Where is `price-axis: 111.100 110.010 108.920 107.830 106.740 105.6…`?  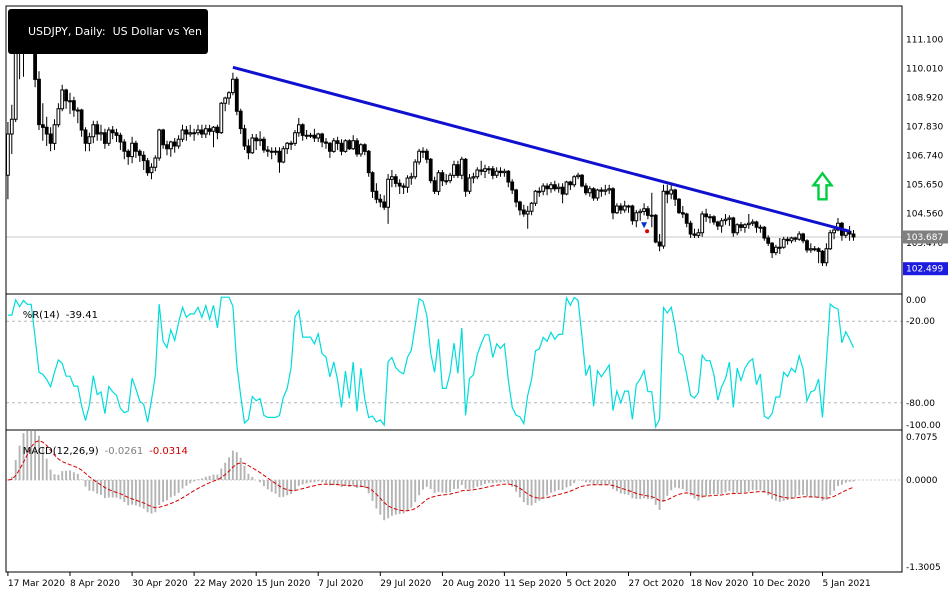
price-axis: 111.100 110.010 108.920 107.830 106.740 105.6… is located at coordinates (925, 304).